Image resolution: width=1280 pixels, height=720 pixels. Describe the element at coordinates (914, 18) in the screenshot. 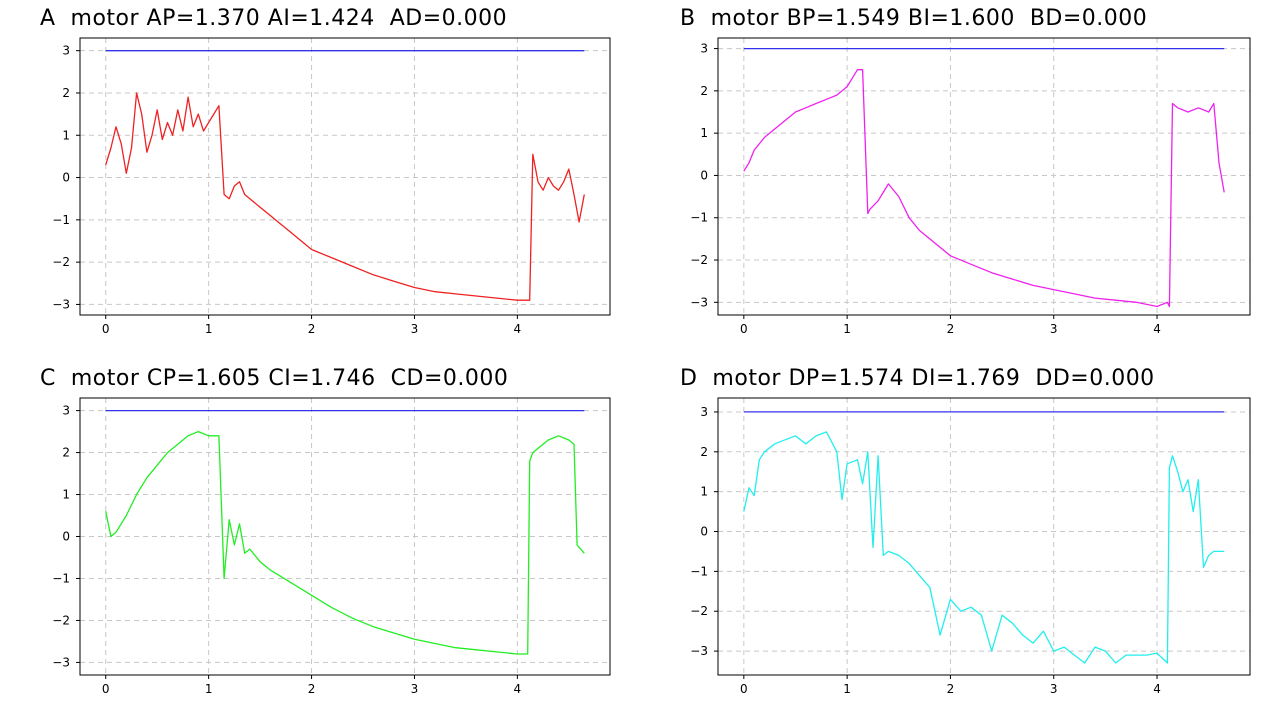

I see `chart-title-b: B motor BP=1.549 BI=1.600 BD=0.000` at that location.